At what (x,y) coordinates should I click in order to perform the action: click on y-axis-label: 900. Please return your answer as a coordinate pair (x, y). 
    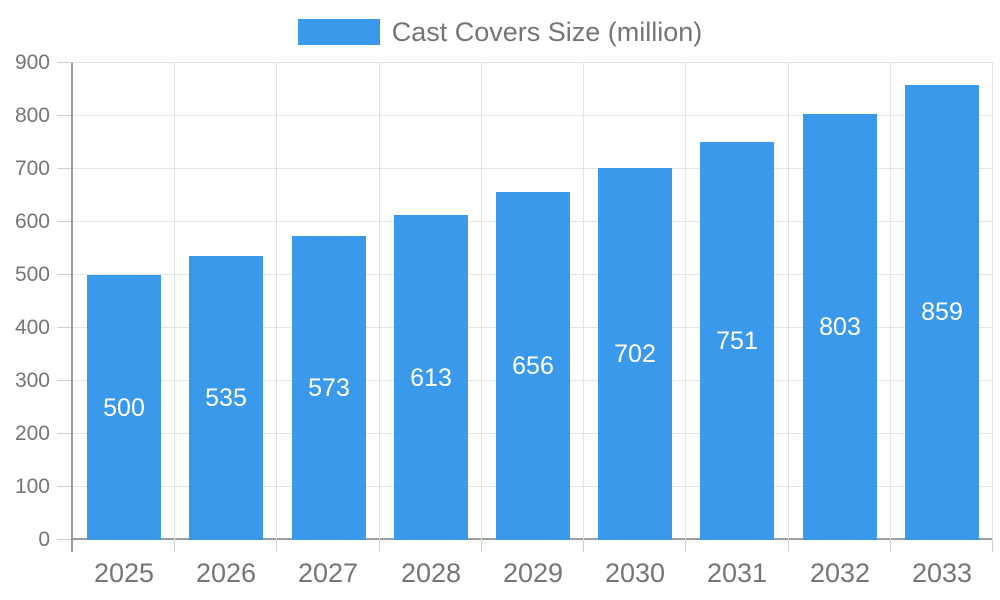
    Looking at the image, I should click on (32, 62).